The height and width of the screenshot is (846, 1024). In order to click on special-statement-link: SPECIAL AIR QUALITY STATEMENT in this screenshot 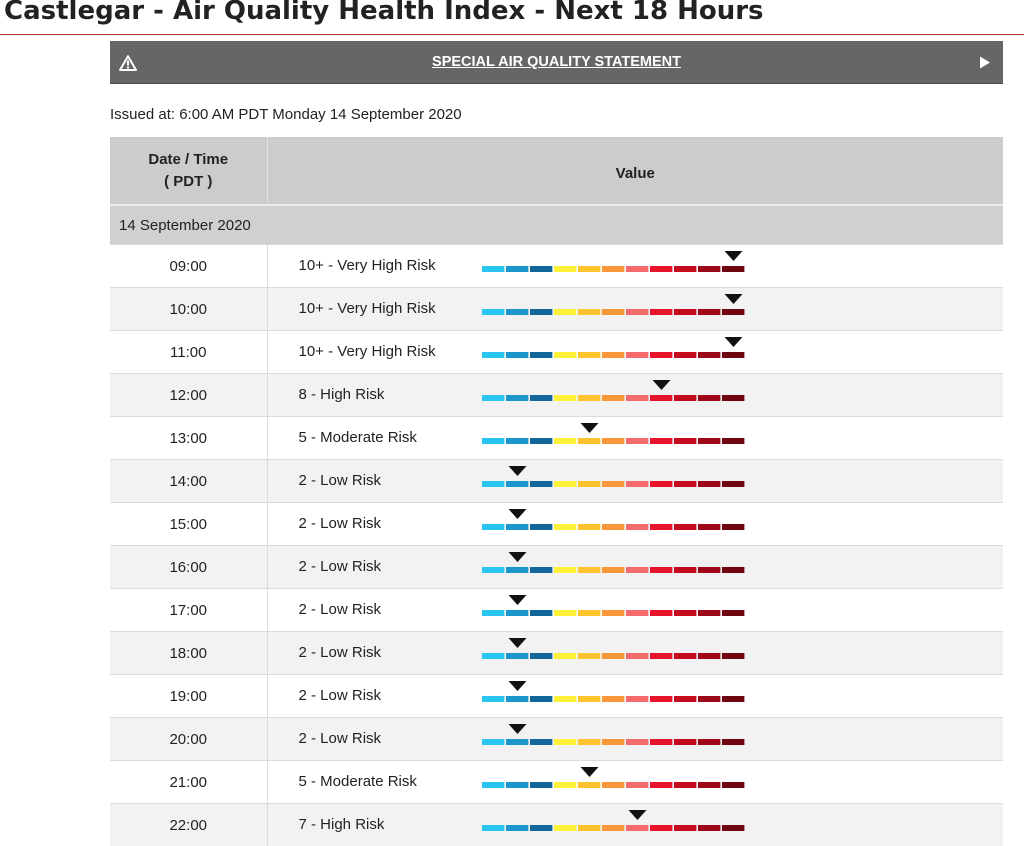, I will do `click(556, 62)`.